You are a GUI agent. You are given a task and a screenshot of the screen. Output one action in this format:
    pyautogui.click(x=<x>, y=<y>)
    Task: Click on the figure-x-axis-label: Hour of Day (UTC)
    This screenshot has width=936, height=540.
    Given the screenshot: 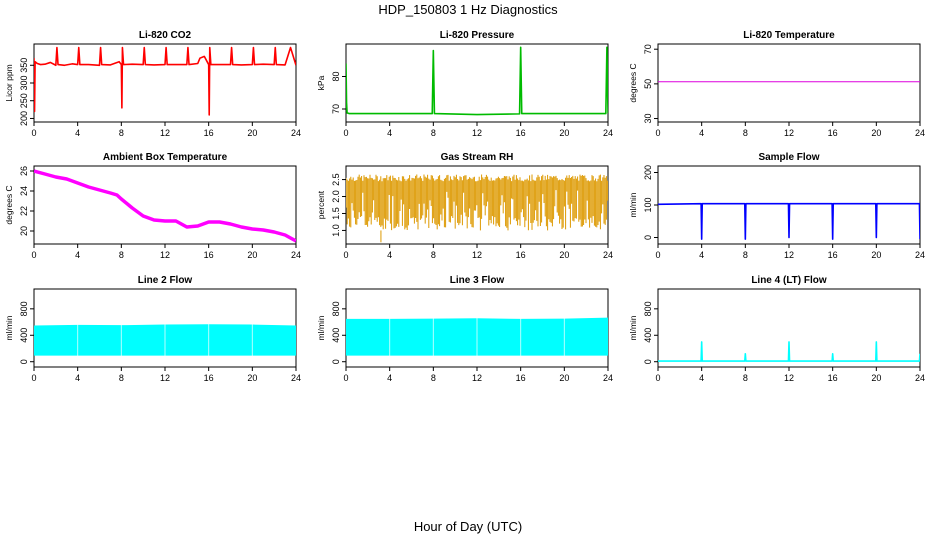 What is the action you would take?
    pyautogui.click(x=468, y=526)
    